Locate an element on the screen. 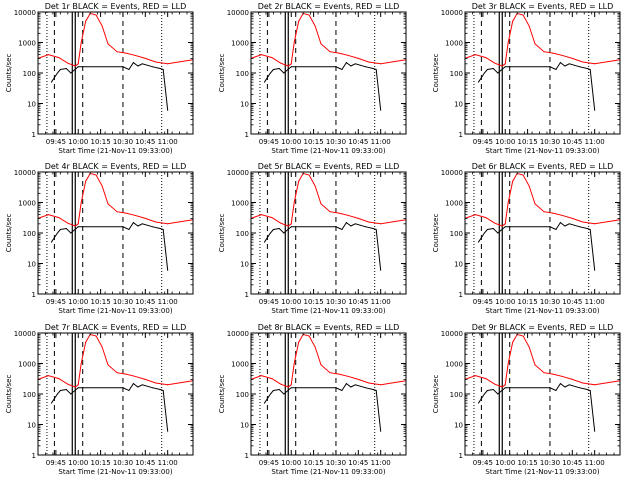  y-axis-label: Counts/sec is located at coordinates (222, 73).